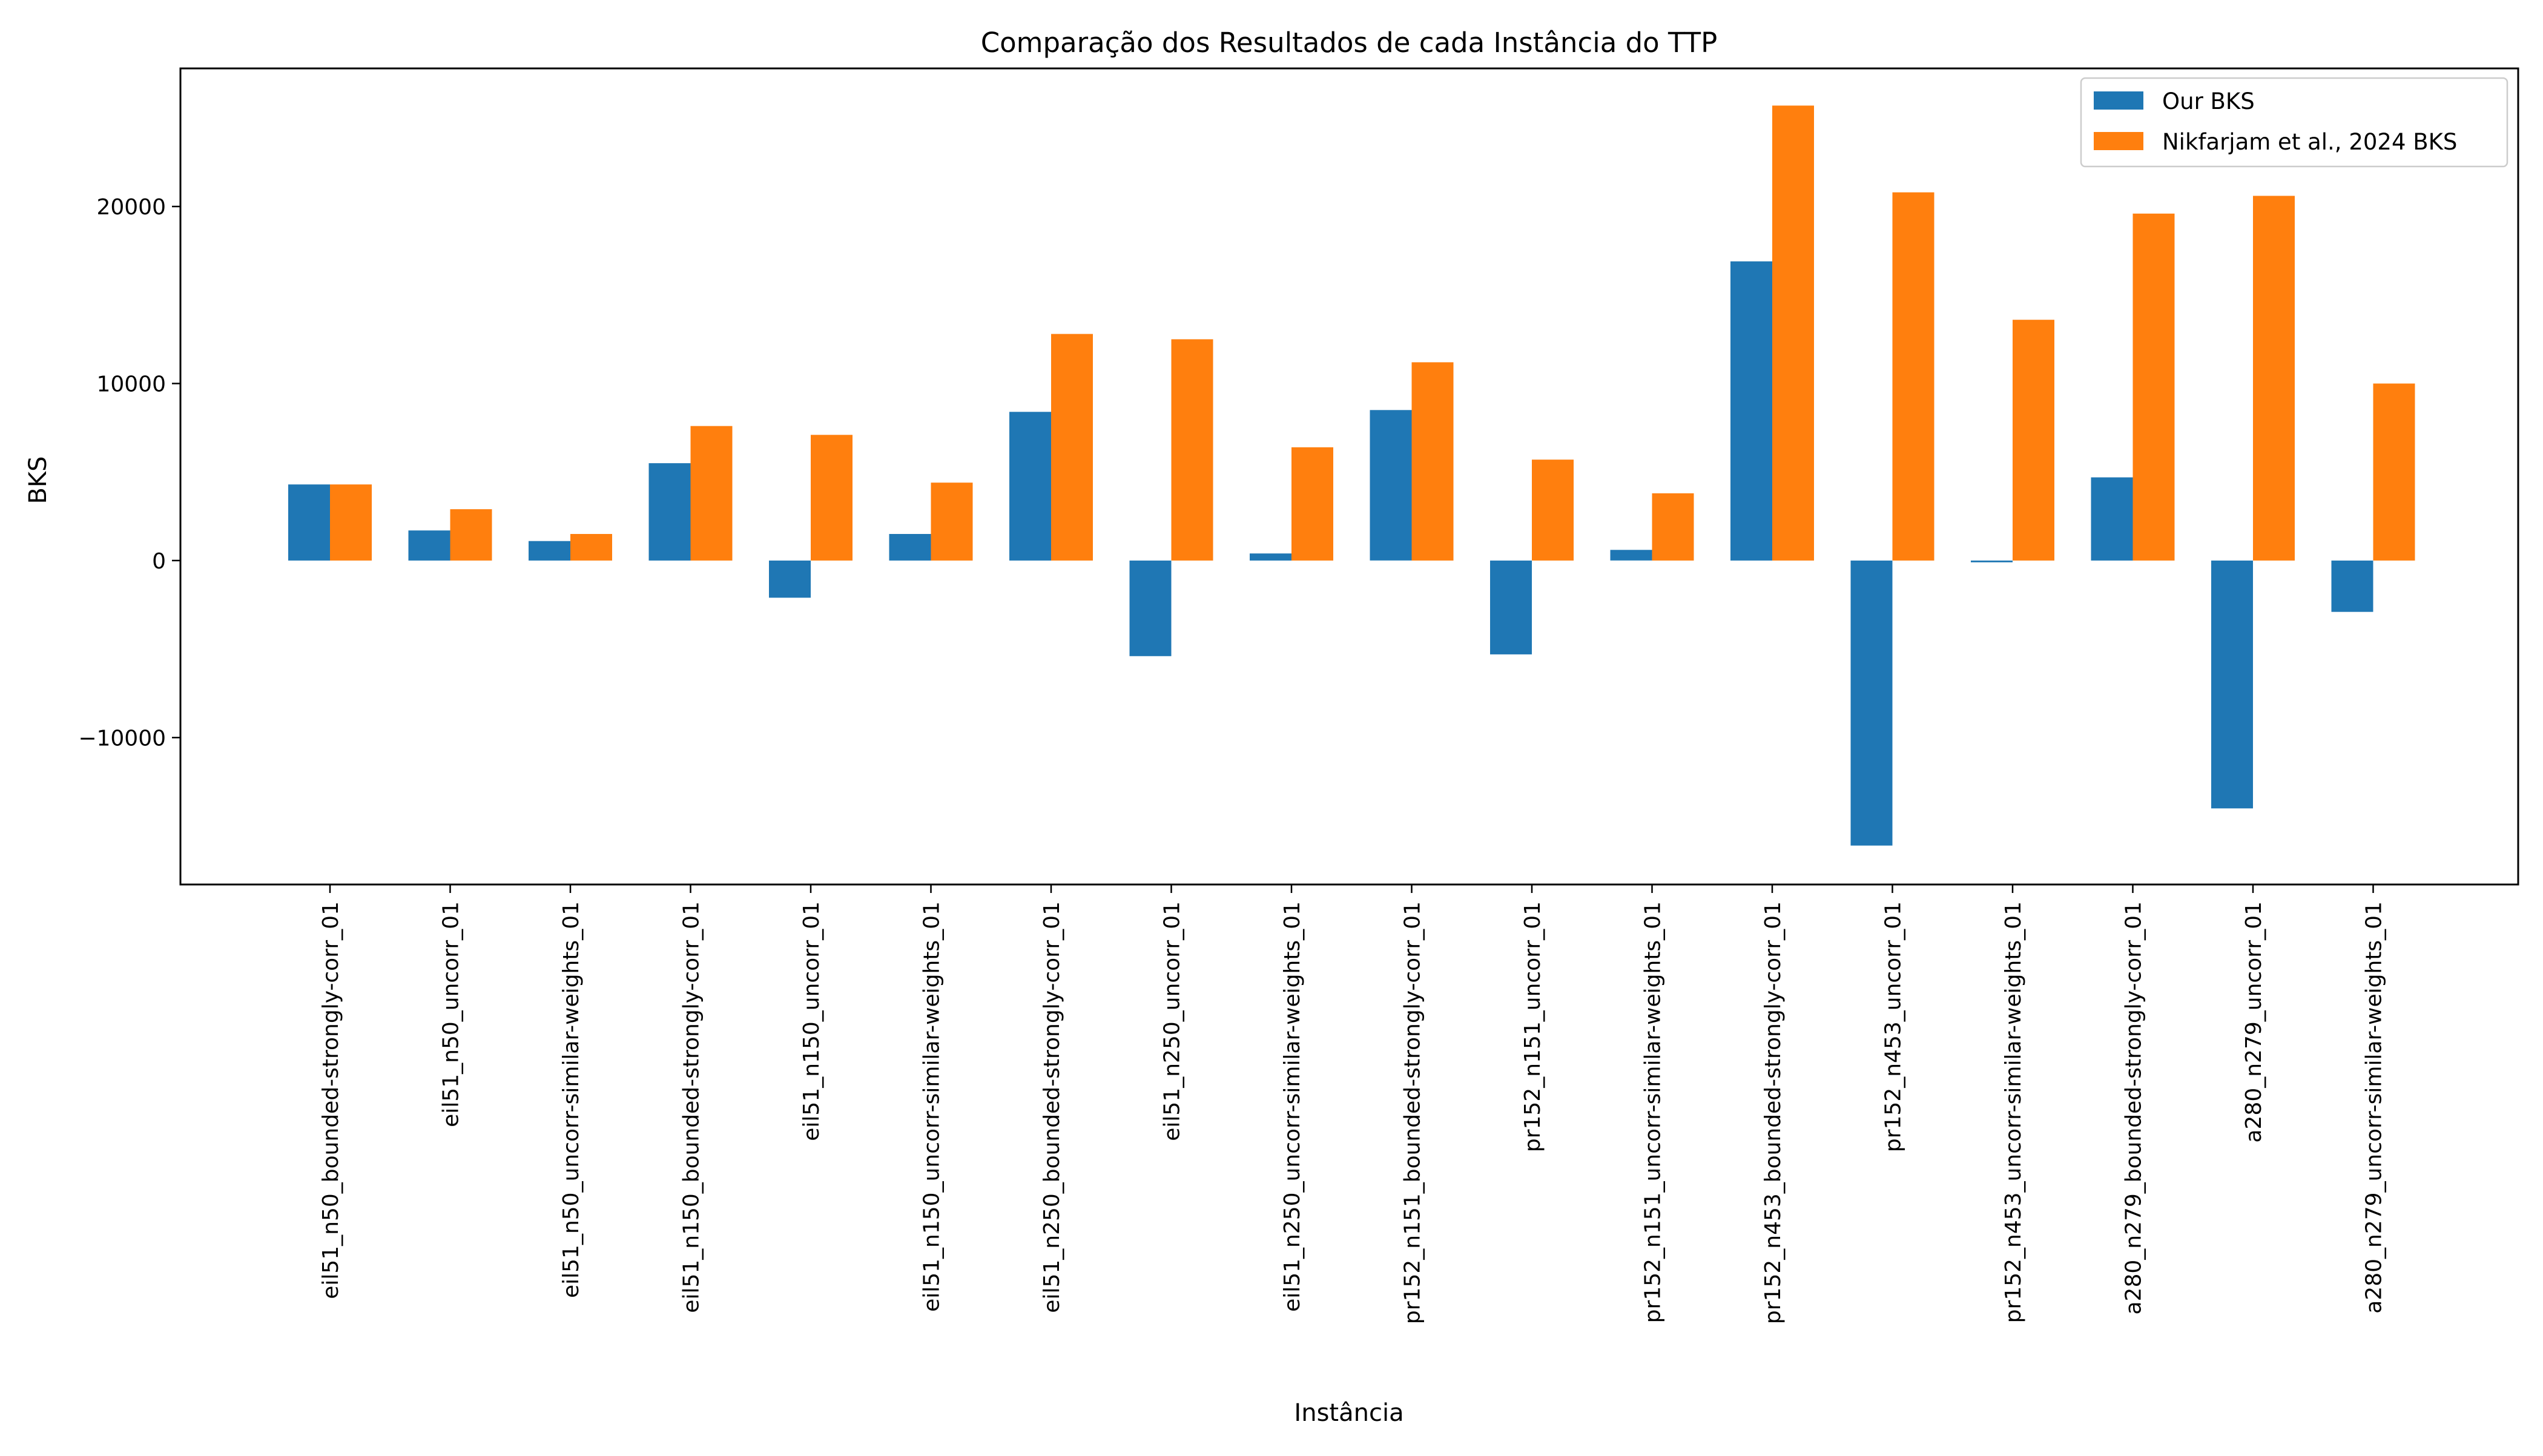  I want to click on x-tick-label: eil51_n50_bounded-strongly-corr_01, so click(330, 1100).